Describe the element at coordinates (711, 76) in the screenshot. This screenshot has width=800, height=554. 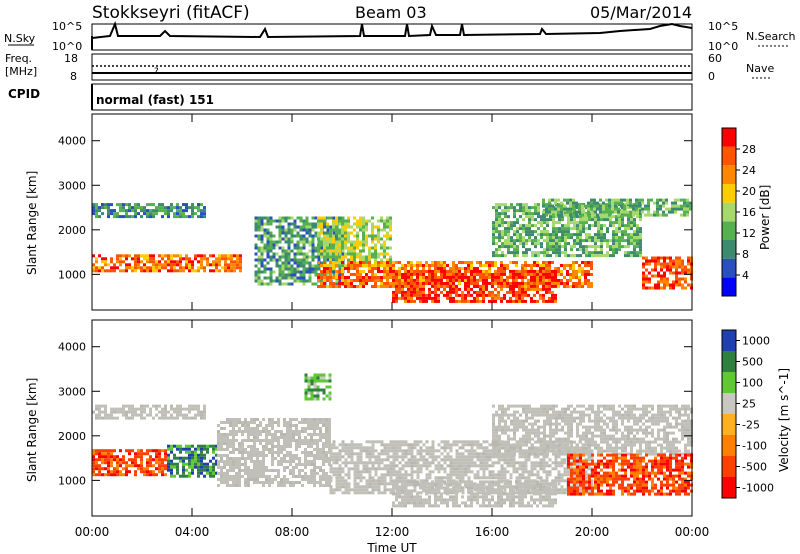
I see `nave-tick-bottom: 0` at that location.